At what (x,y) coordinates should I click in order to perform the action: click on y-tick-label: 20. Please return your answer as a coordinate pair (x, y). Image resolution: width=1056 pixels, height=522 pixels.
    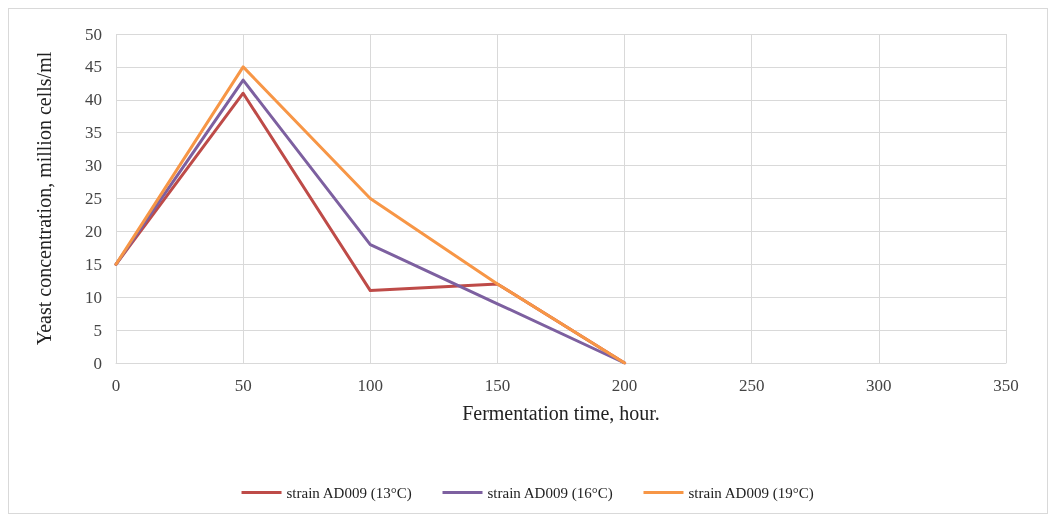
    Looking at the image, I should click on (93, 231).